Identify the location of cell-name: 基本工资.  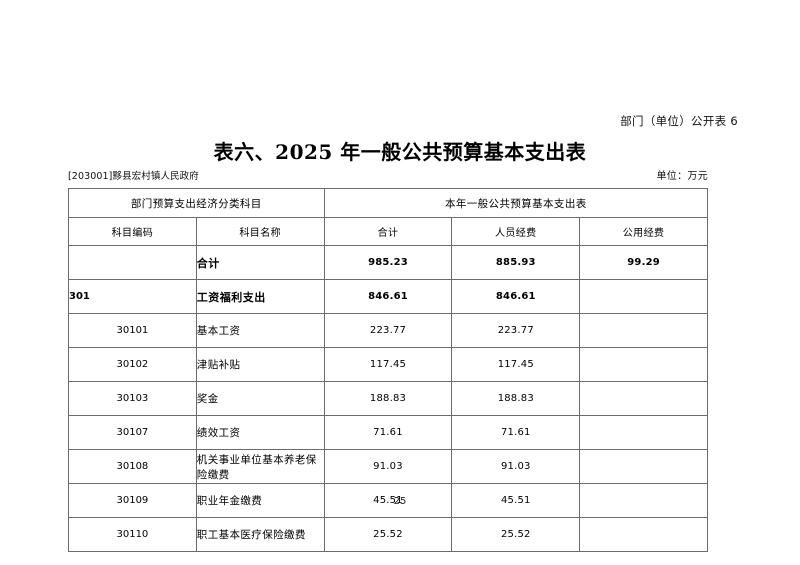
(260, 330).